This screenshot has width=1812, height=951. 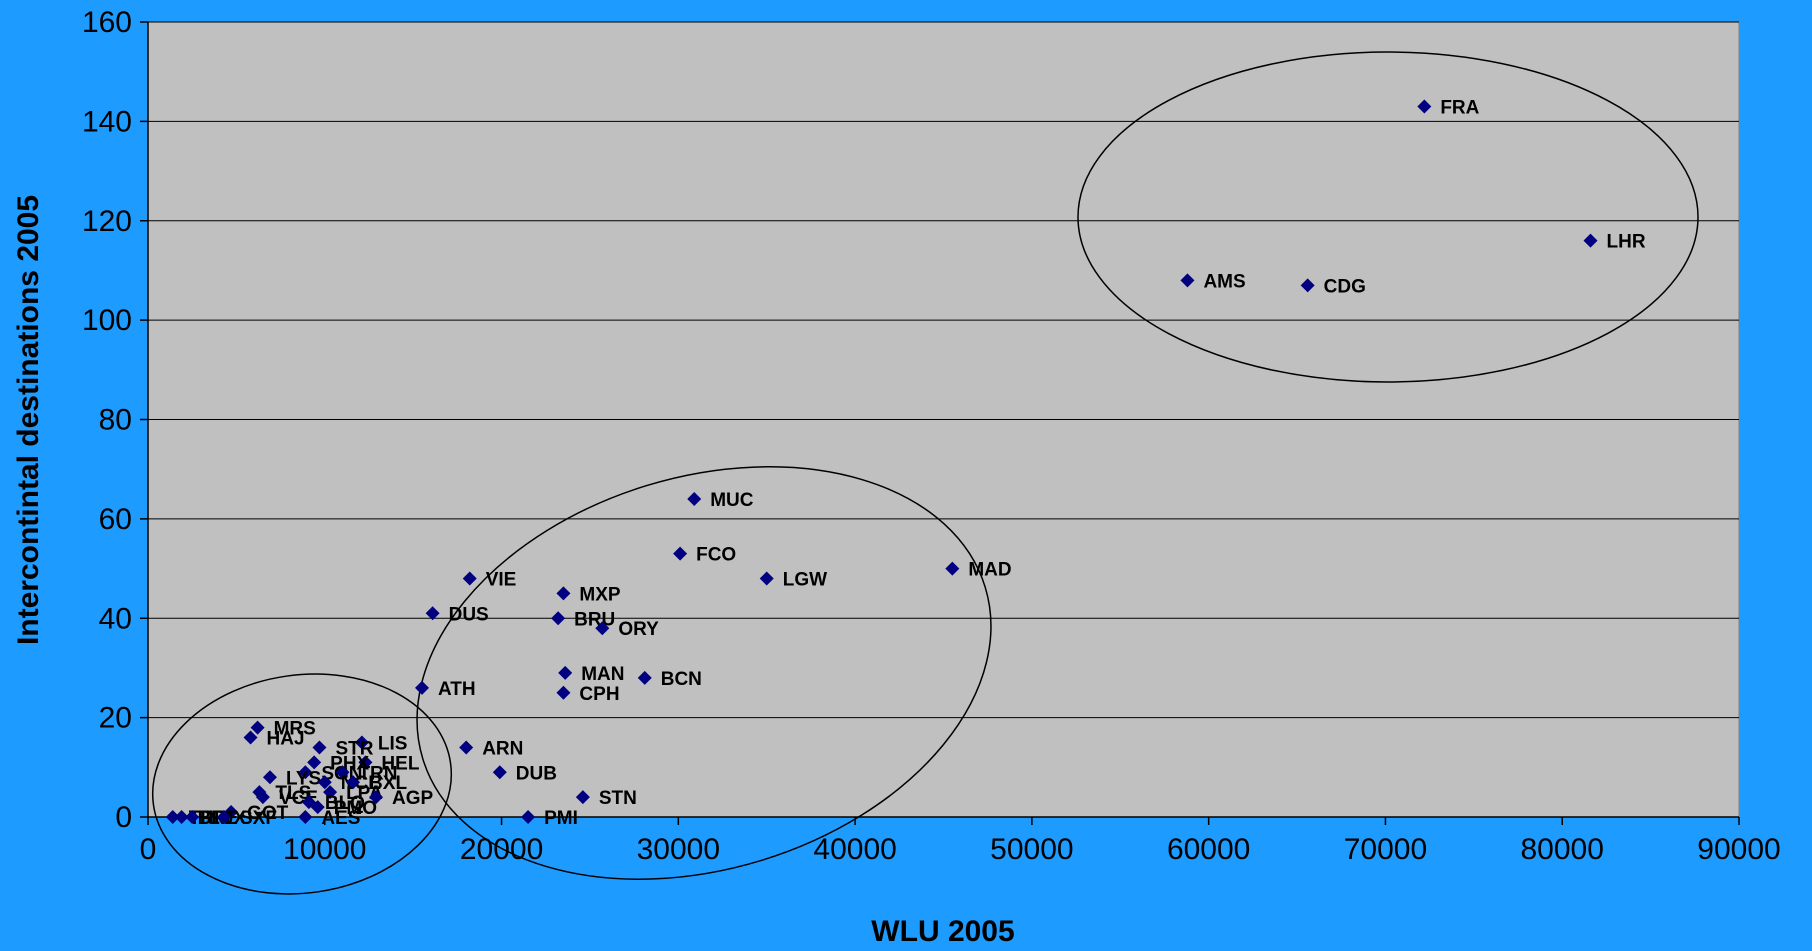 I want to click on x-tick-label: 30000, so click(x=678, y=849).